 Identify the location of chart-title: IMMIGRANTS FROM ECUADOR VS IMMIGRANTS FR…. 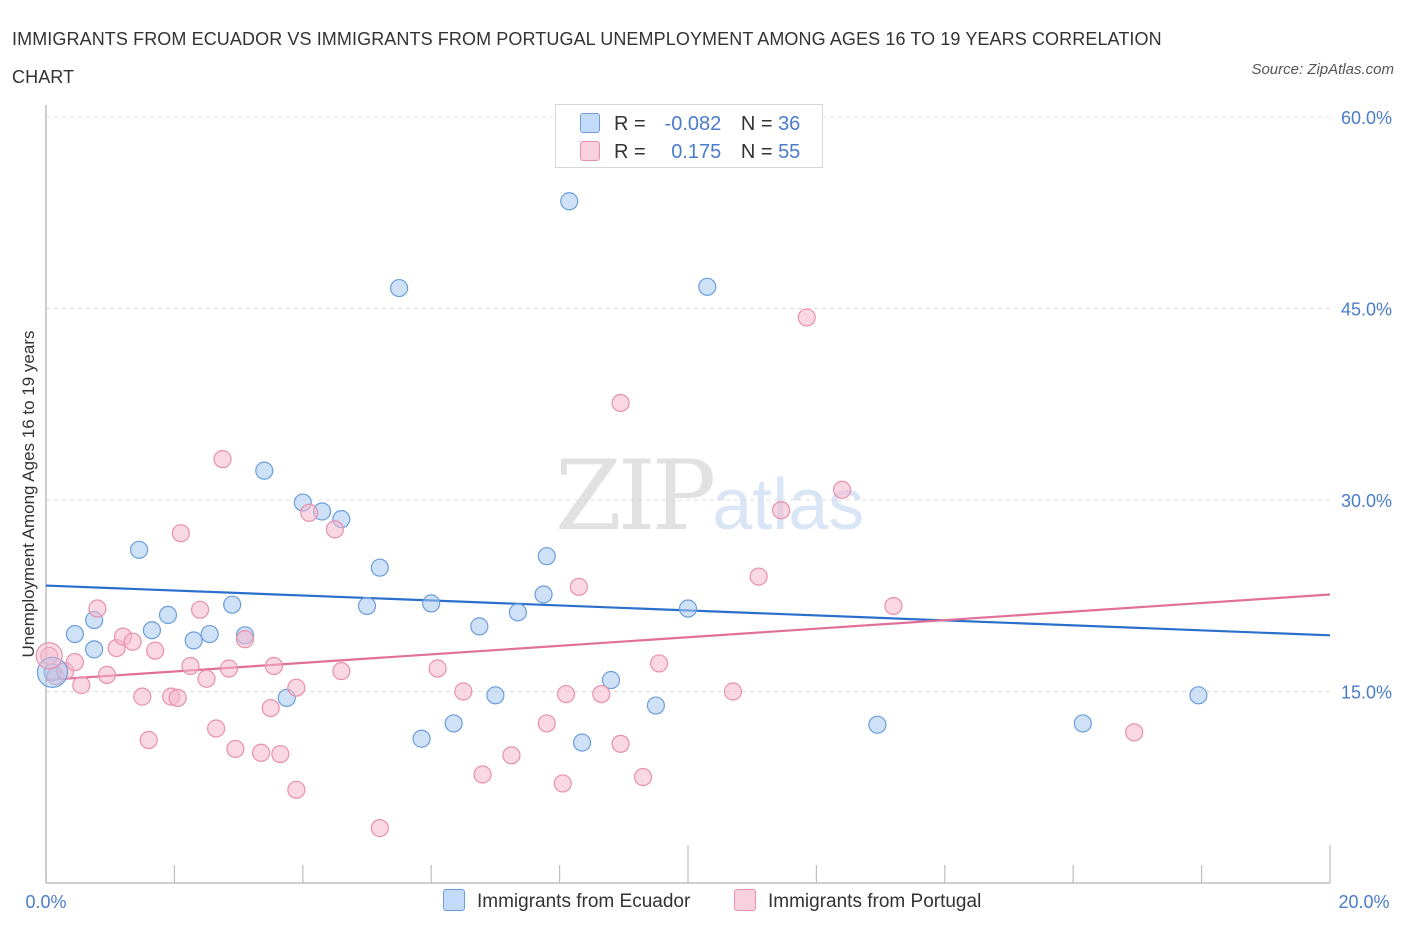
(587, 58).